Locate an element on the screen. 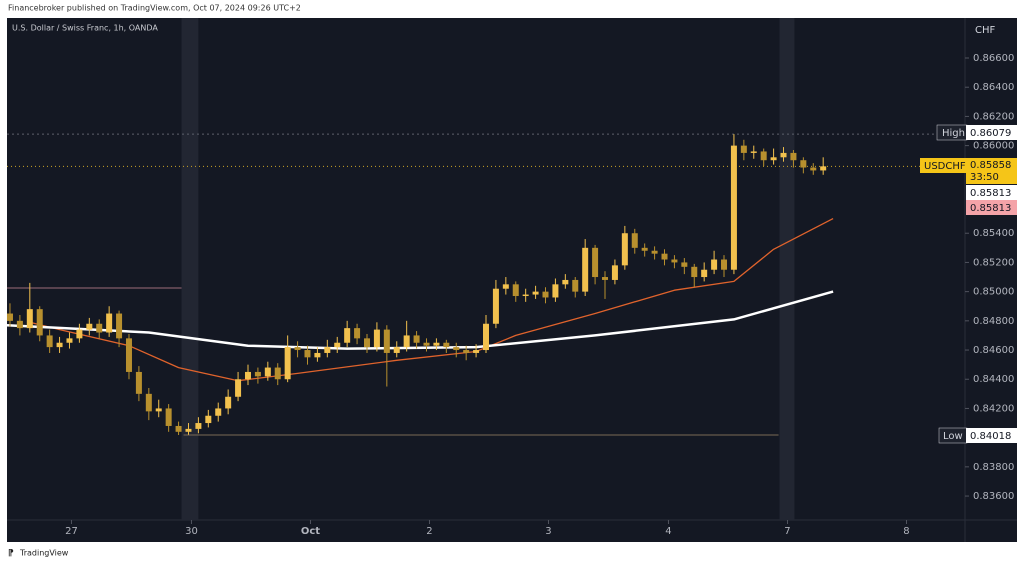 This screenshot has width=1024, height=566. label-countdown: 33:50 is located at coordinates (984, 177).